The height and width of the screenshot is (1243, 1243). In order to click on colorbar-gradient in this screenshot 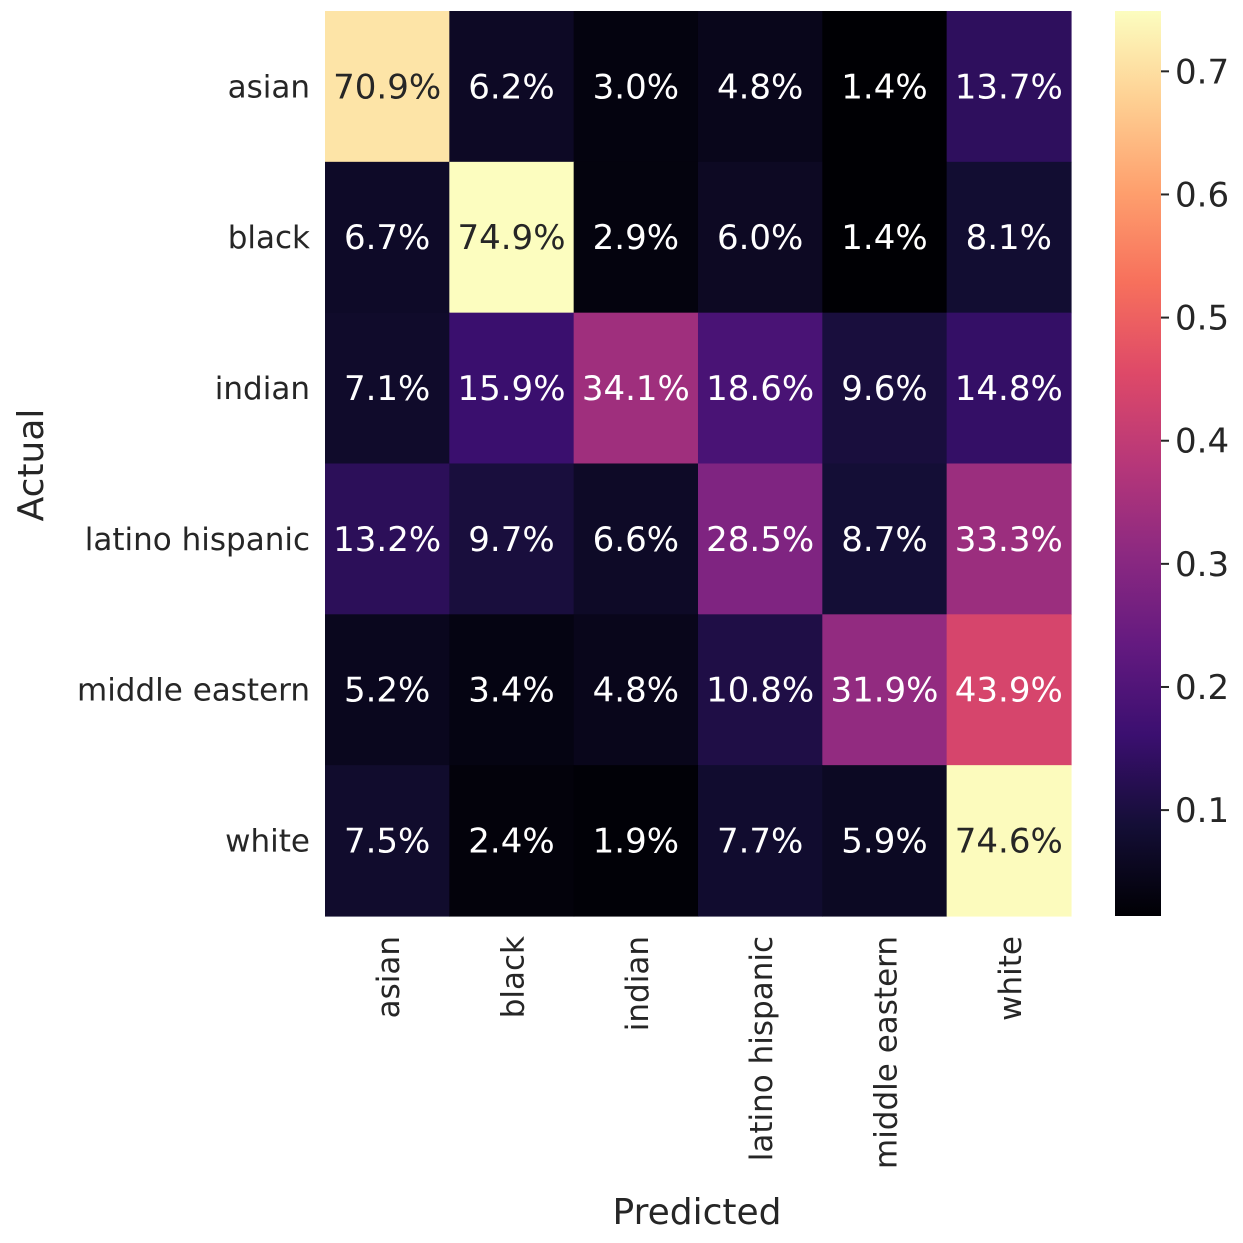, I will do `click(1138, 463)`.